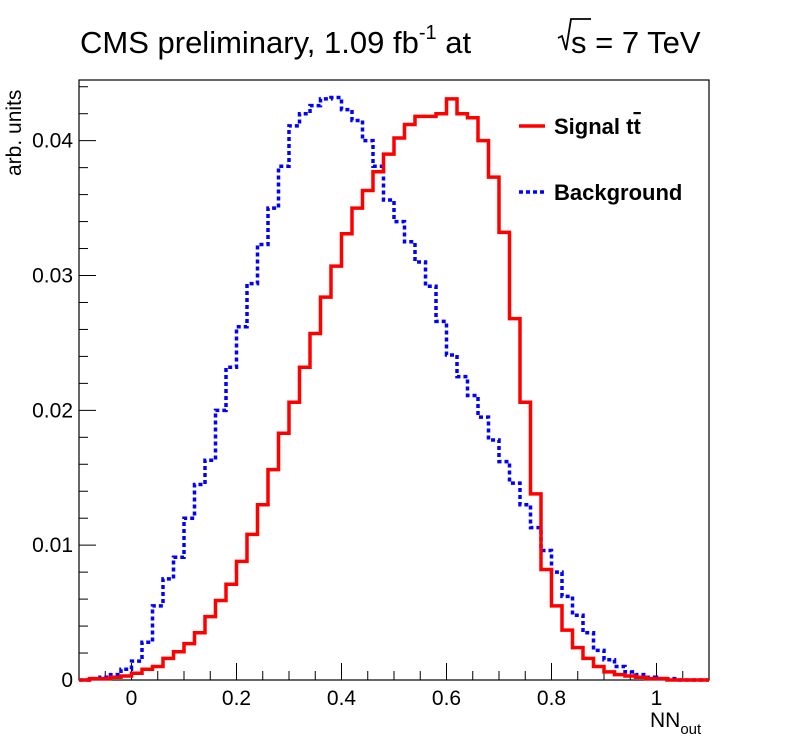 The width and height of the screenshot is (788, 756). I want to click on y-tick-label: 0.01, so click(52, 545).